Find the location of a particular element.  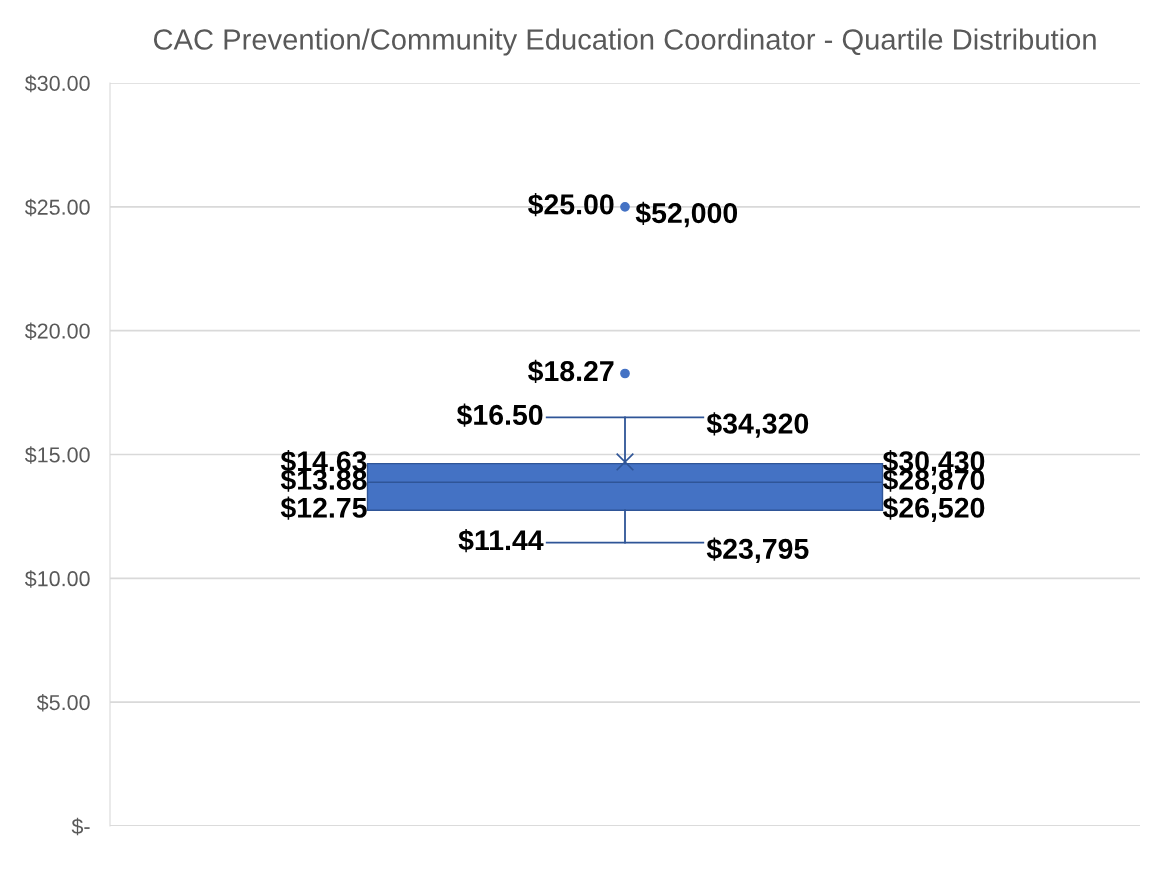

annotation: $18.27 is located at coordinates (571, 371).